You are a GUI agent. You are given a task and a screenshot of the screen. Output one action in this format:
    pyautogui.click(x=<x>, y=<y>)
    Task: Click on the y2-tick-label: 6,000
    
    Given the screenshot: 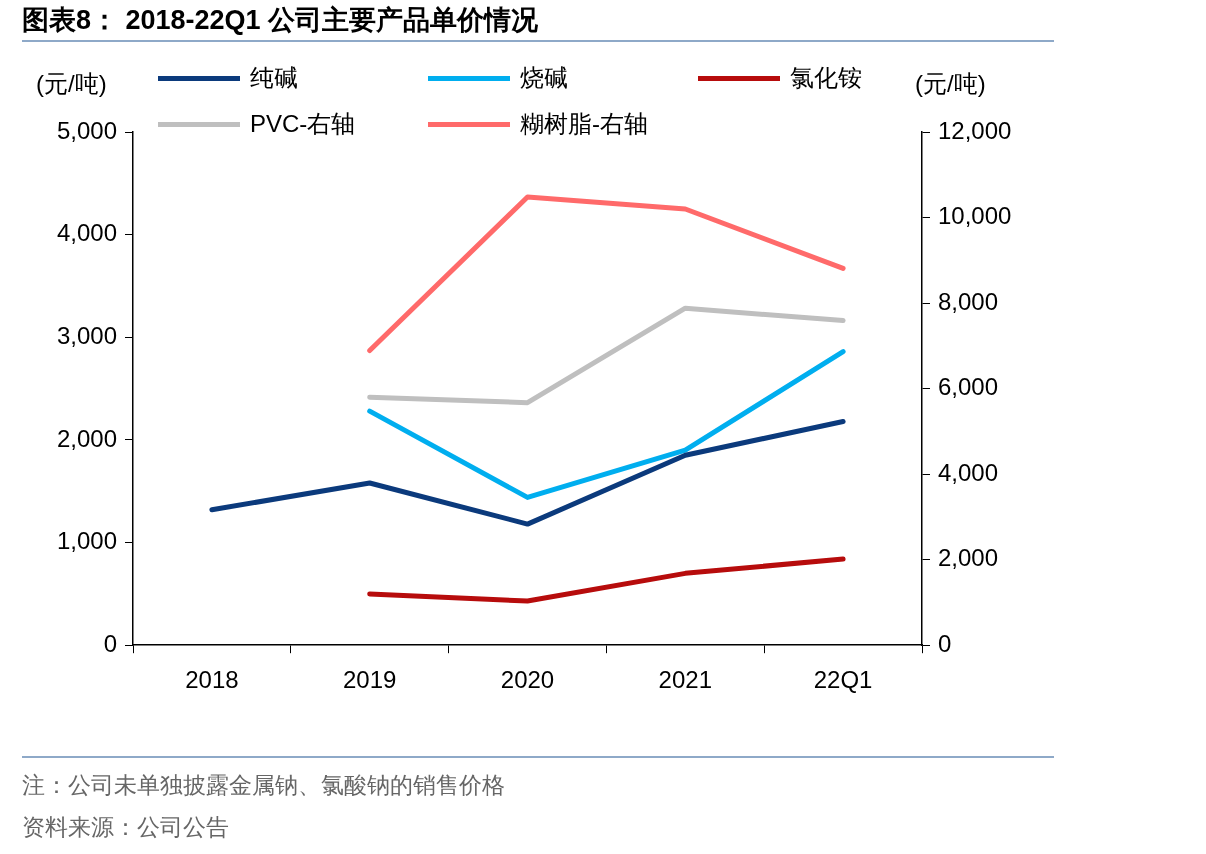 What is the action you would take?
    pyautogui.click(x=968, y=387)
    